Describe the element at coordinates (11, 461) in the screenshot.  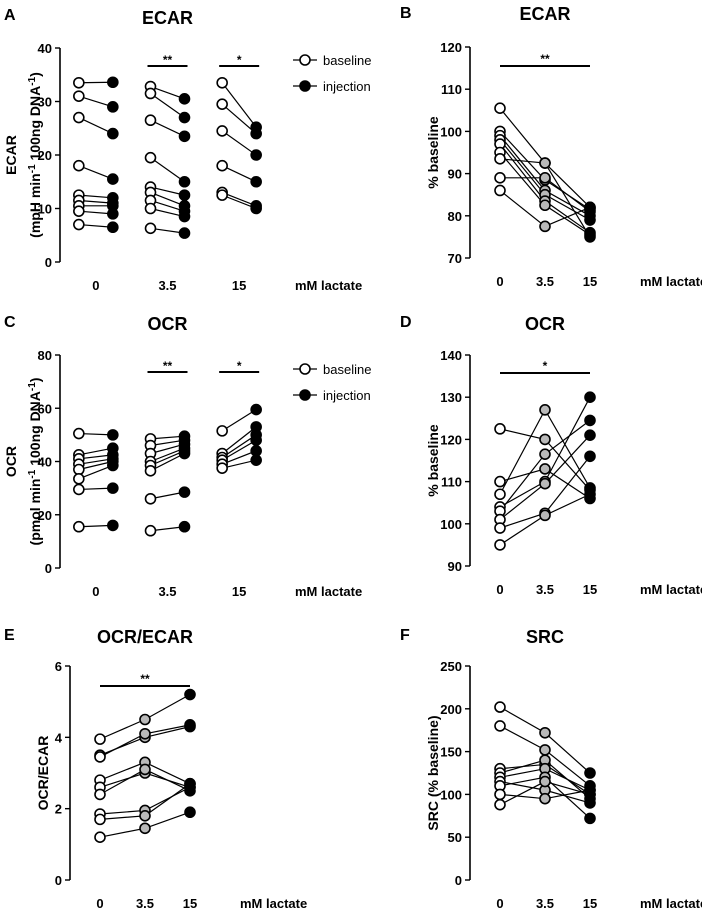
I see `y-axis-label: OCR` at that location.